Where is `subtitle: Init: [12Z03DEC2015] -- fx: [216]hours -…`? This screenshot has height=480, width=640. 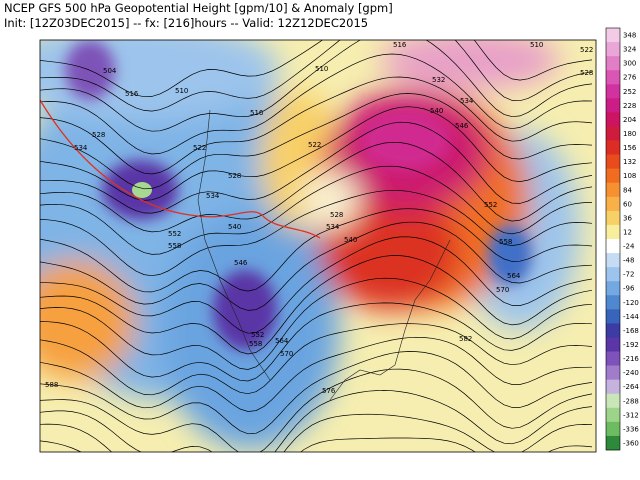
subtitle: Init: [12Z03DEC2015] -- fx: [216]hours -… is located at coordinates (186, 23).